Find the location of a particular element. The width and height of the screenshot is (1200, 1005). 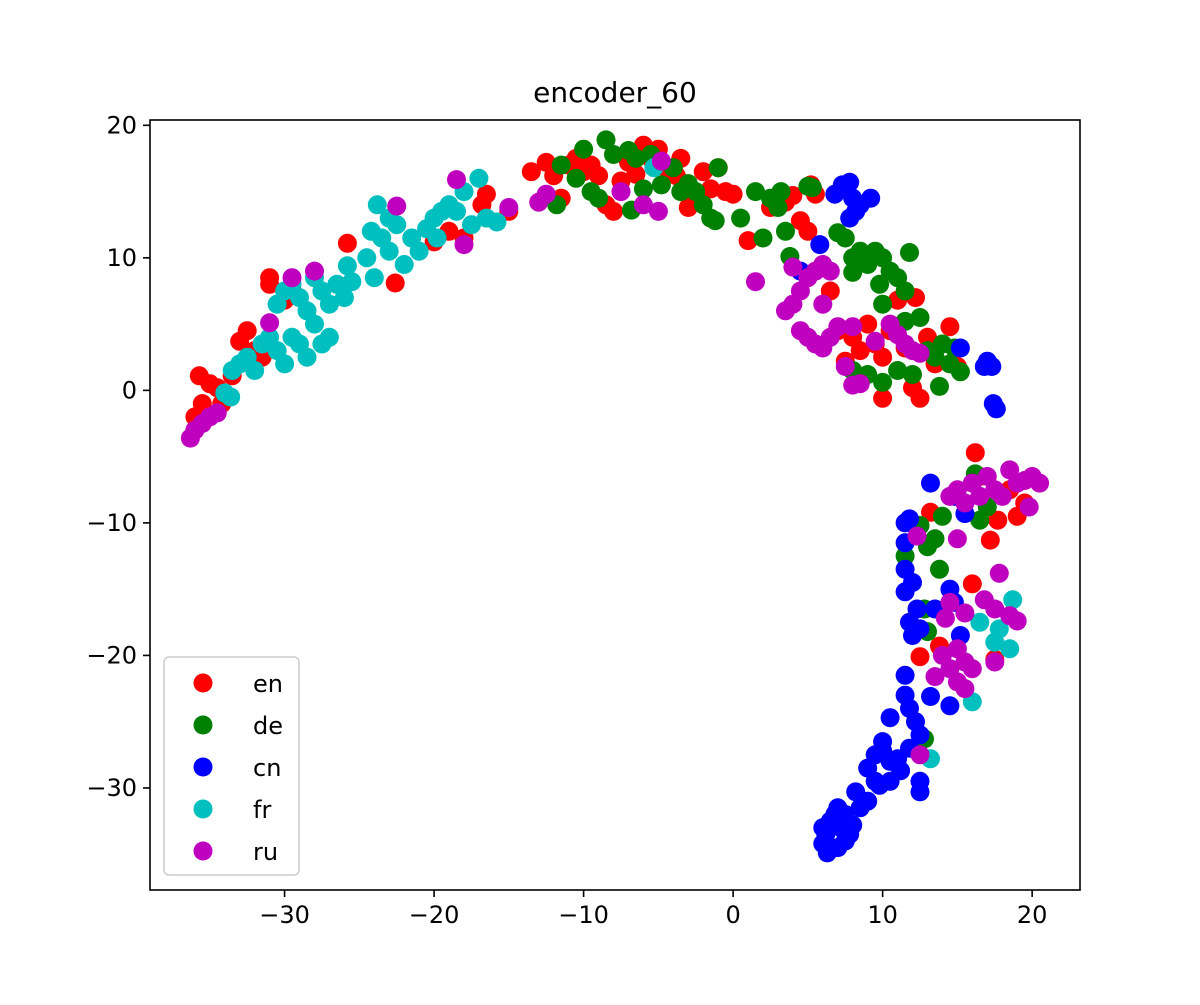

legend-label-en: en is located at coordinates (268, 684).